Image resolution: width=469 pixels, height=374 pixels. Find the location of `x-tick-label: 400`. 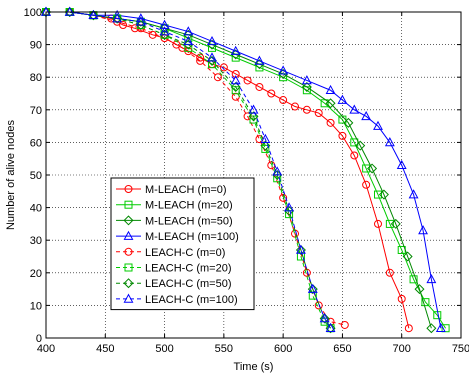

x-tick-label: 400 is located at coordinates (46, 349).